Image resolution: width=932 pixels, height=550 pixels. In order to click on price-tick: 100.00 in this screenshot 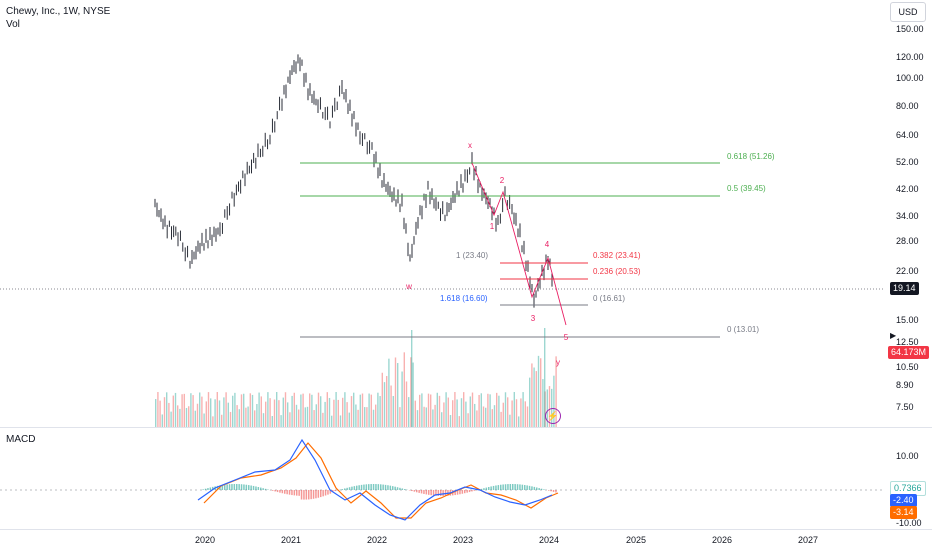, I will do `click(910, 78)`.